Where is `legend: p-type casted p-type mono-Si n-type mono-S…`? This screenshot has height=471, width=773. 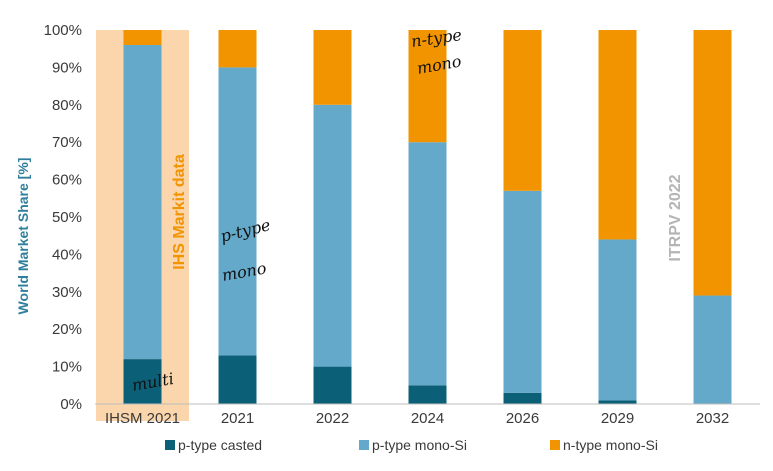 legend: p-type casted p-type mono-Si n-type mono-S… is located at coordinates (411, 445).